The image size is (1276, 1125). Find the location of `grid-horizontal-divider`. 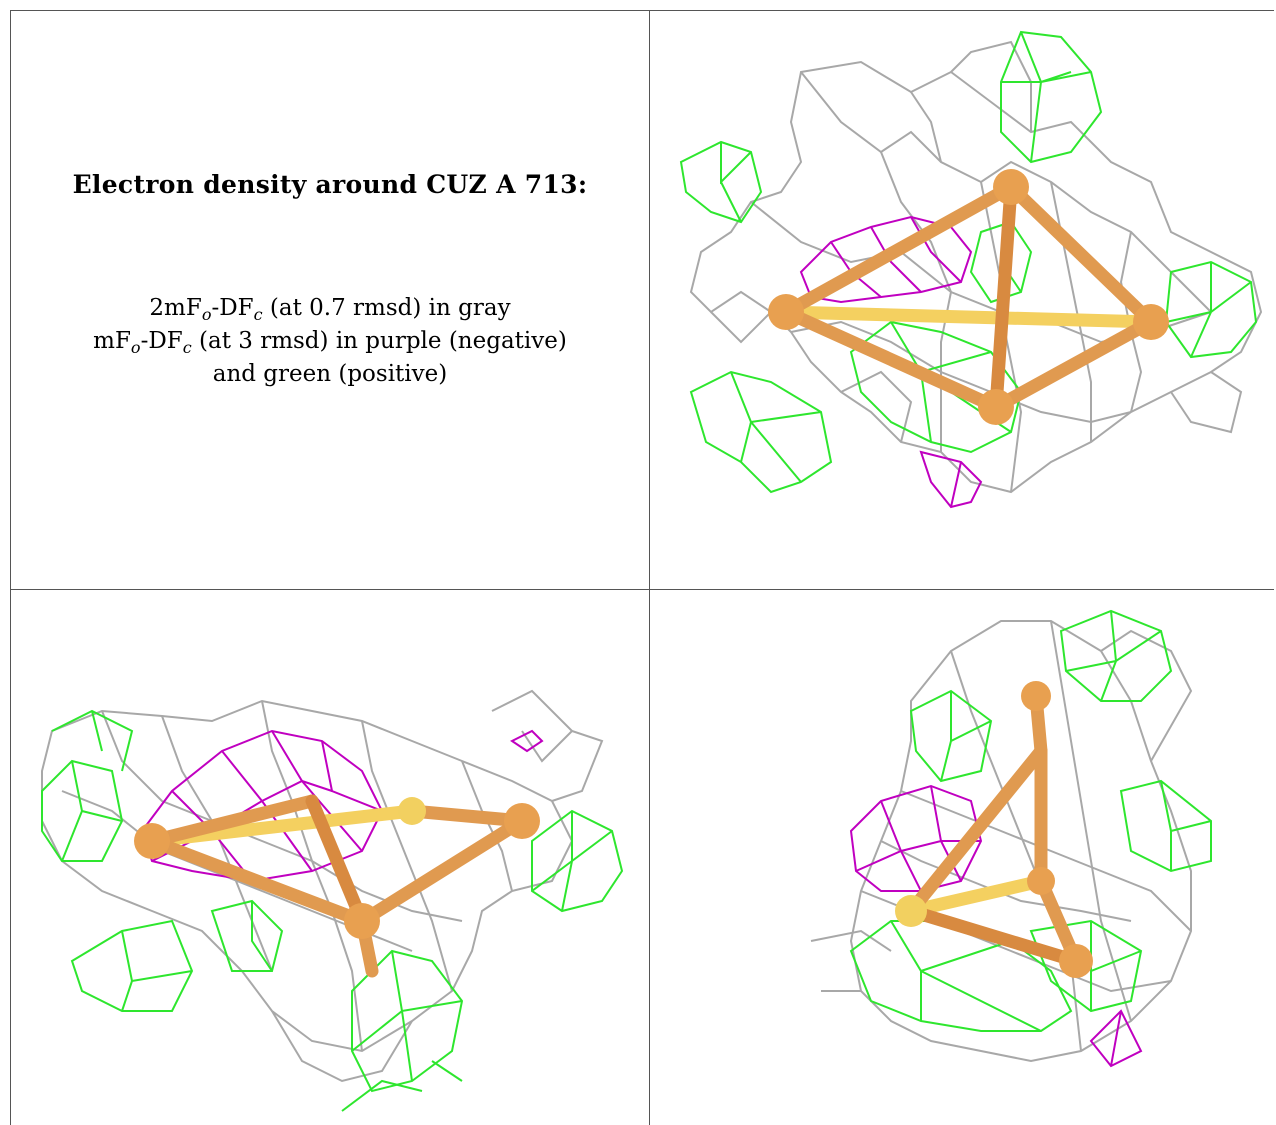

grid-horizontal-divider is located at coordinates (642, 589).